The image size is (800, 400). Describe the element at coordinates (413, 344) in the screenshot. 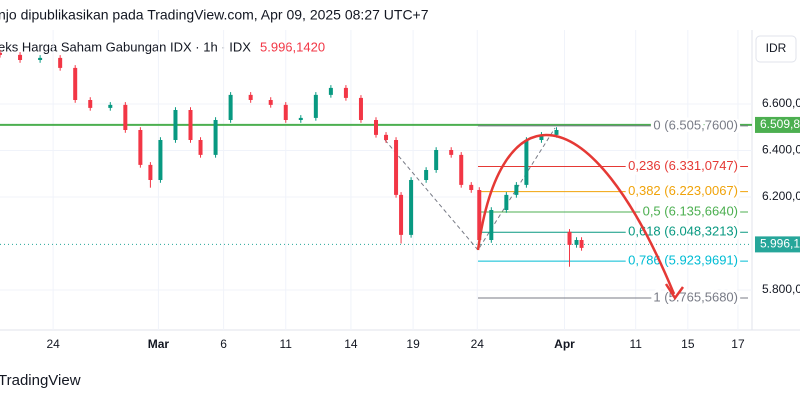

I see `x-tick-label: 19` at that location.